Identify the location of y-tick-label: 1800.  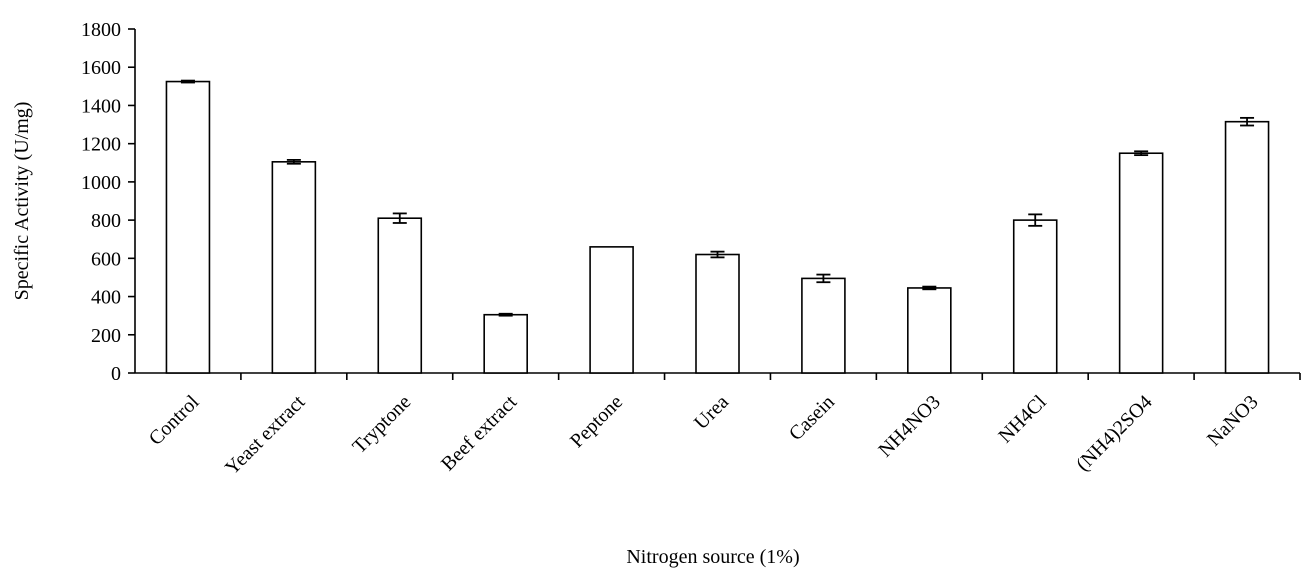
(101, 30).